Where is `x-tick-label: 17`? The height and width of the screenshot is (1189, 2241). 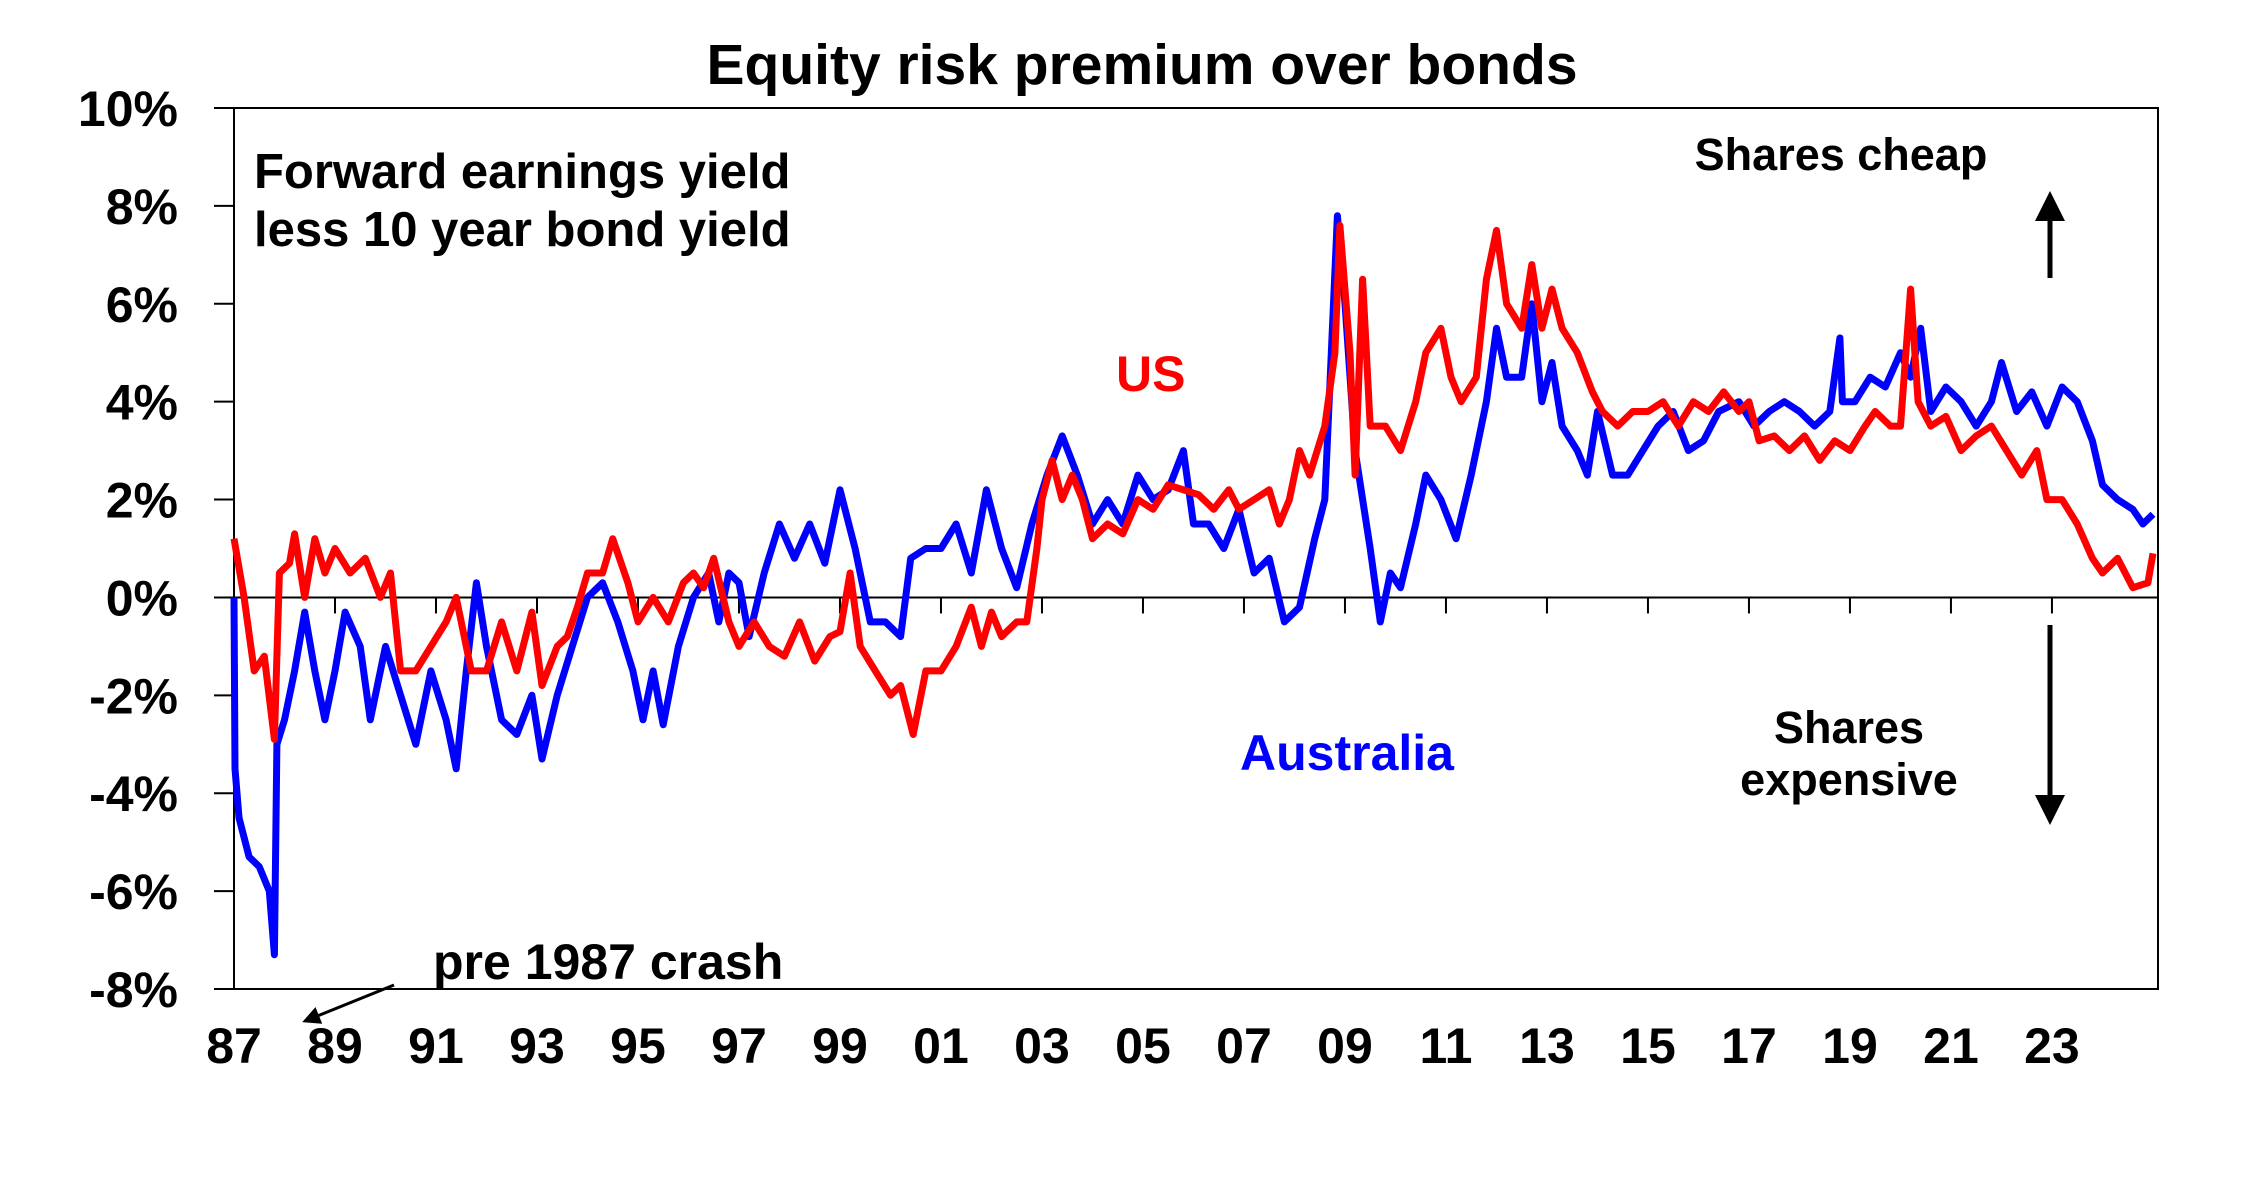
x-tick-label: 17 is located at coordinates (1749, 1046).